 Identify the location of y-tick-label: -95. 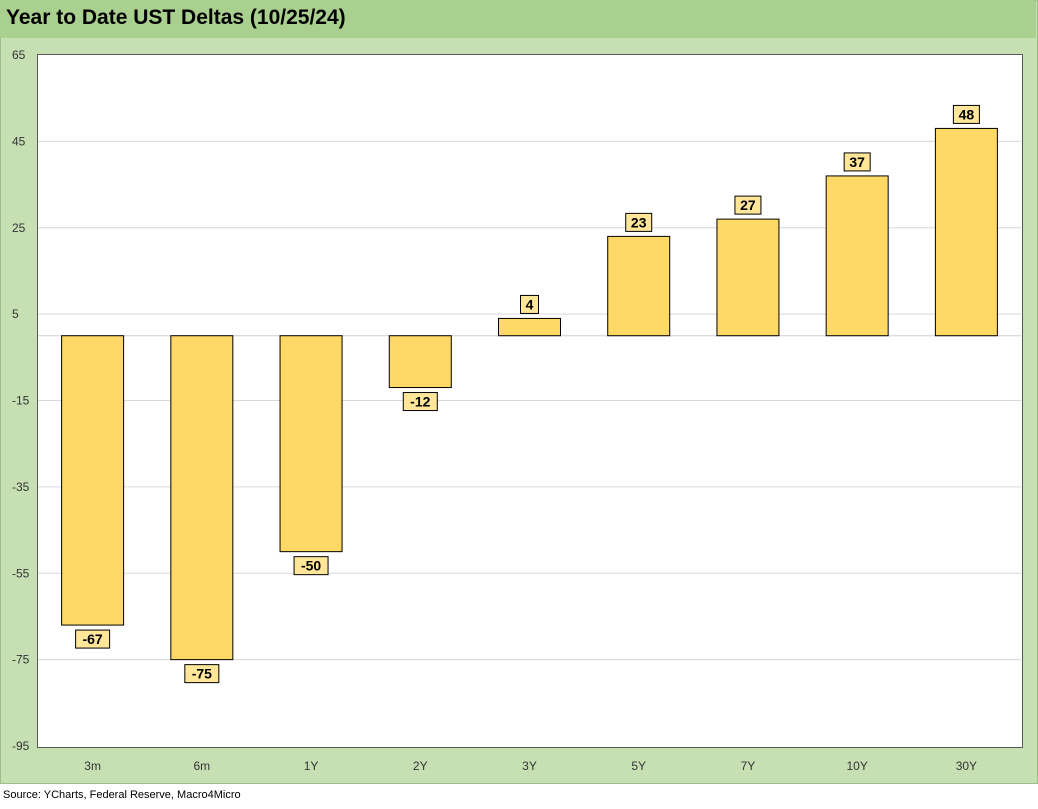
(21, 746).